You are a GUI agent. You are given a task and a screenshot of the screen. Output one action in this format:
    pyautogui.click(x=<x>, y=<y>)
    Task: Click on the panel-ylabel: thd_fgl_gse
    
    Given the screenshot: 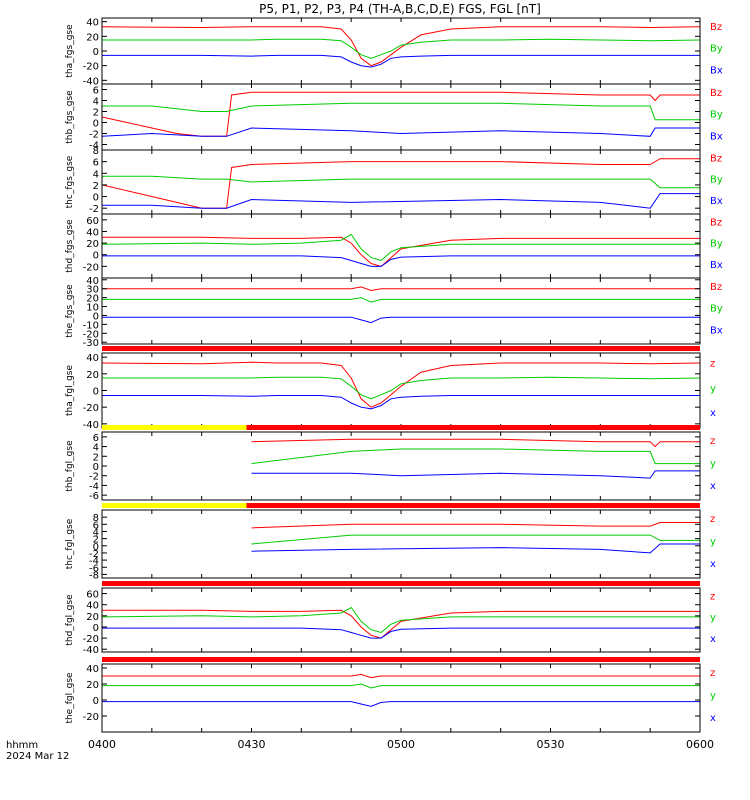 What is the action you would take?
    pyautogui.click(x=70, y=620)
    